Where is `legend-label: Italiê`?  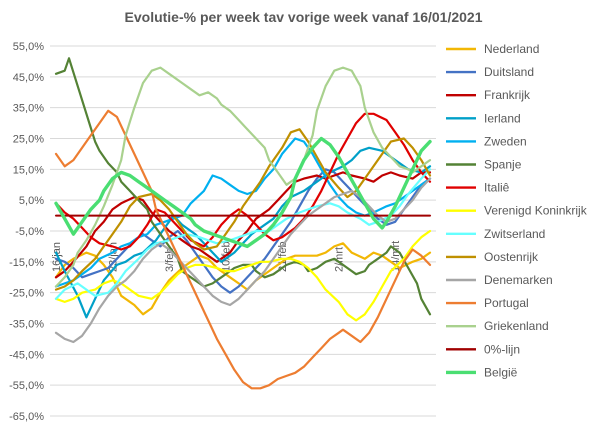
legend-label: Italiê is located at coordinates (497, 188).